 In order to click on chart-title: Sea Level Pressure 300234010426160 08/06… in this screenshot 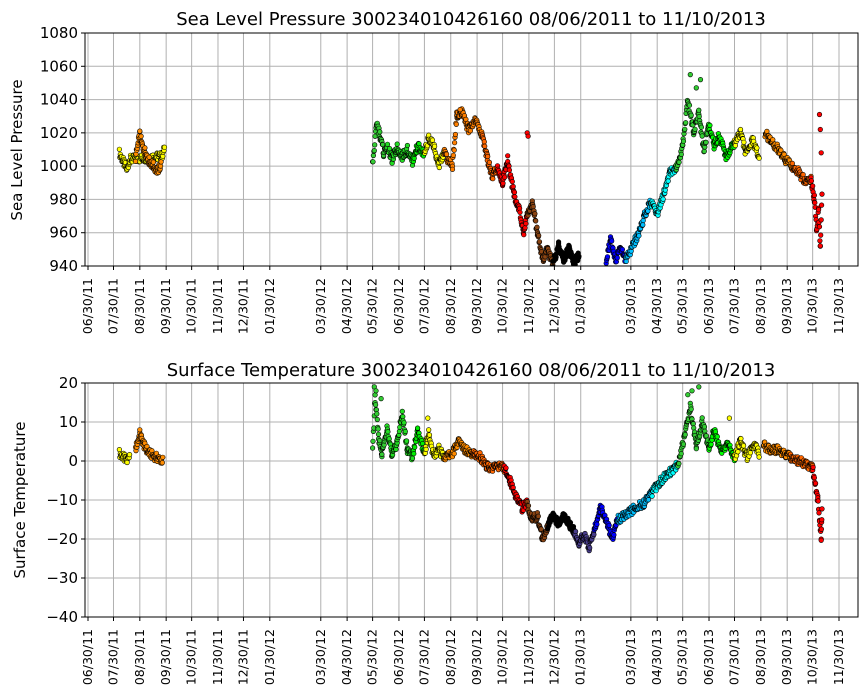, I will do `click(471, 19)`.